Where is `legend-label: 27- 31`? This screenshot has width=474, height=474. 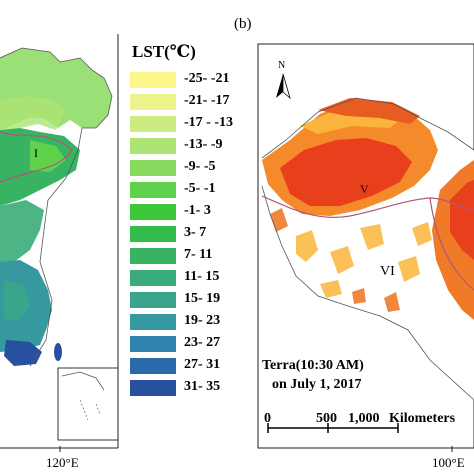
legend-label: 27- 31 is located at coordinates (202, 364).